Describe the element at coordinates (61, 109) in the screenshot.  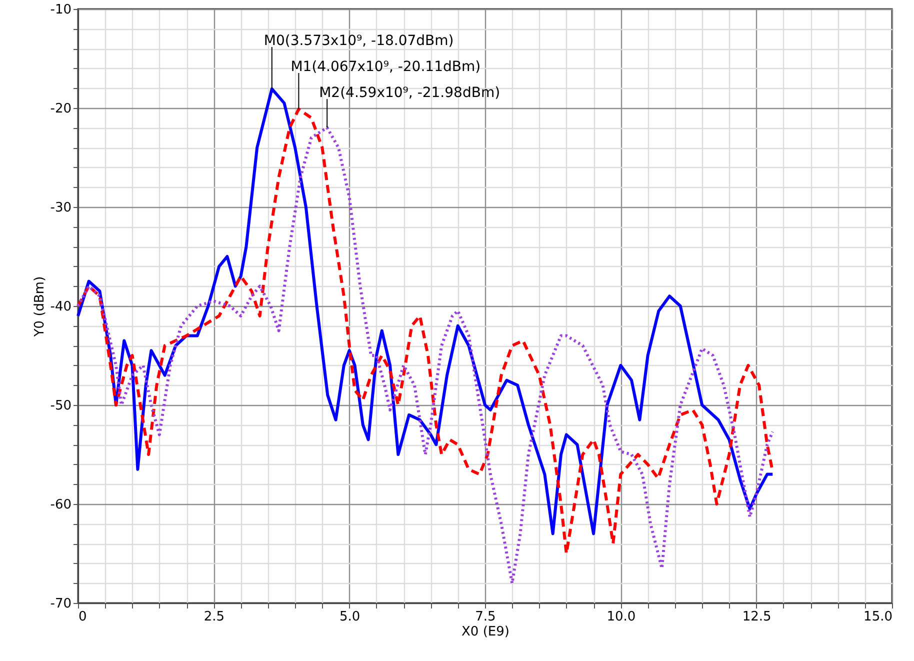
I see `y-tick-label: -20` at that location.